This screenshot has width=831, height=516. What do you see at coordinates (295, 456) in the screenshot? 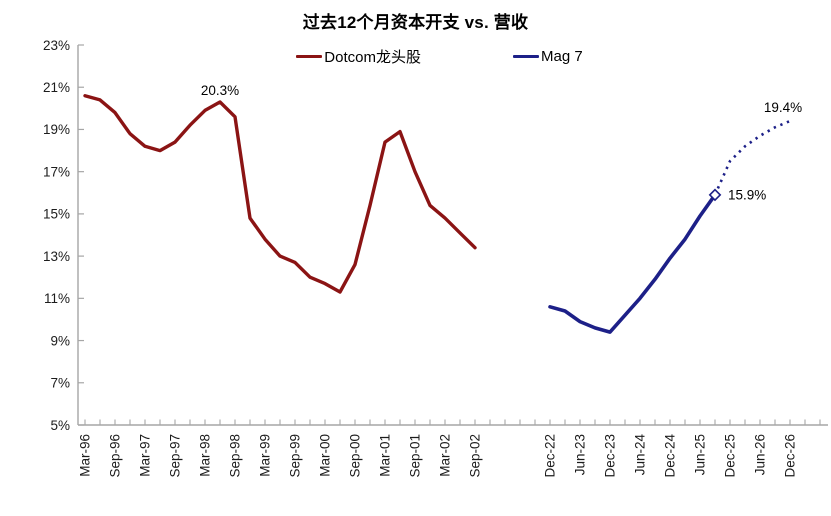
I see `x-axis-label: Sep-99` at bounding box center [295, 456].